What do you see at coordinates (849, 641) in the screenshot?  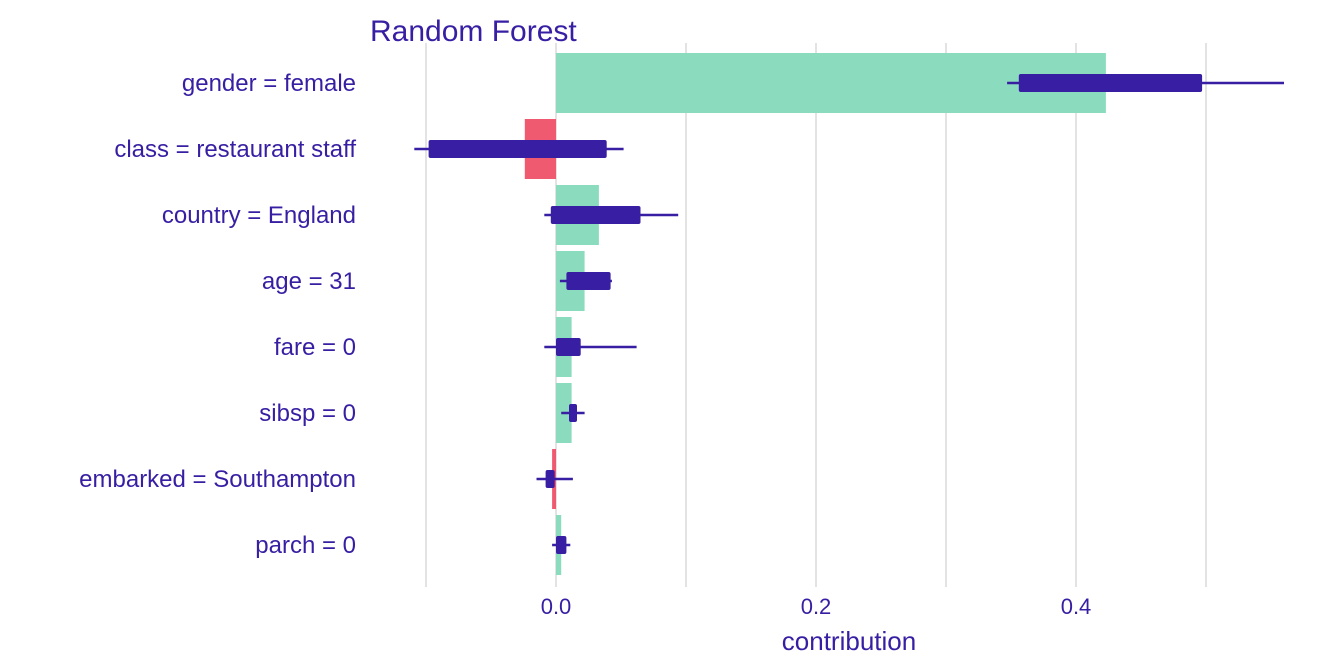 I see `x-axis-title: contribution` at bounding box center [849, 641].